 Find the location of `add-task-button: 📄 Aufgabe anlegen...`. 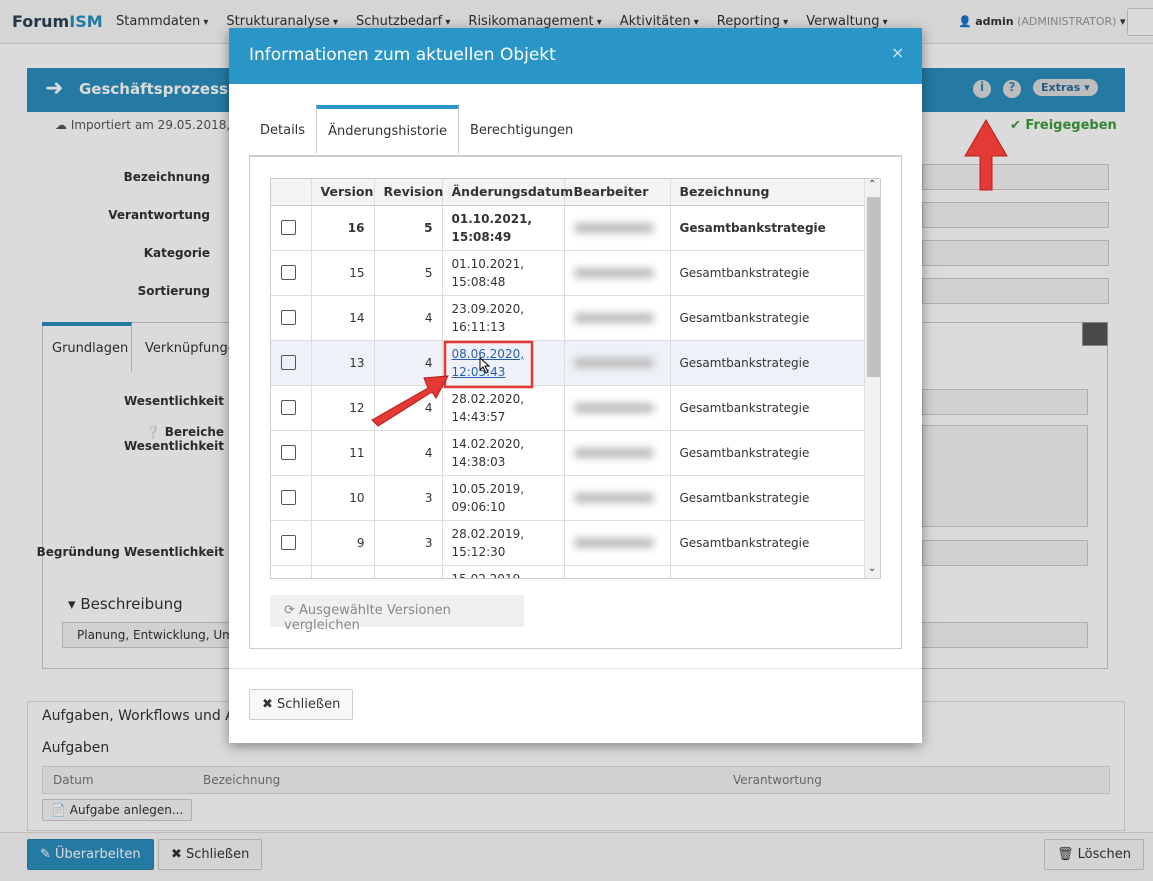

add-task-button: 📄 Aufgabe anlegen... is located at coordinates (117, 810).